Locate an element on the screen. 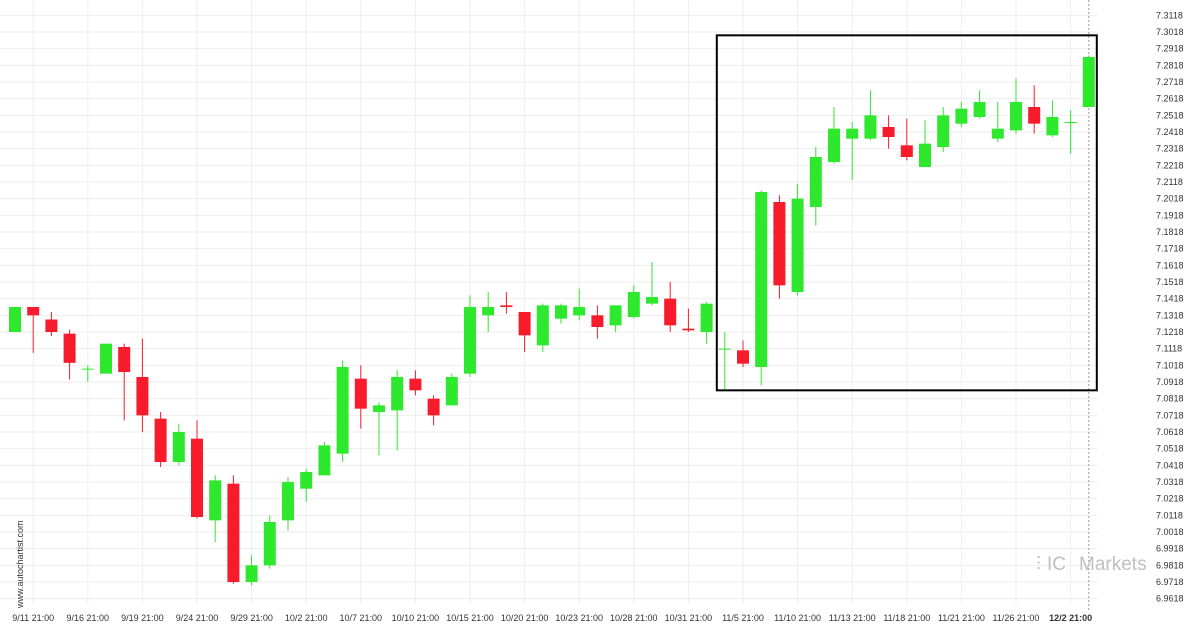 Image resolution: width=1200 pixels, height=630 pixels. y-tick-label: 7.3018 is located at coordinates (1170, 32).